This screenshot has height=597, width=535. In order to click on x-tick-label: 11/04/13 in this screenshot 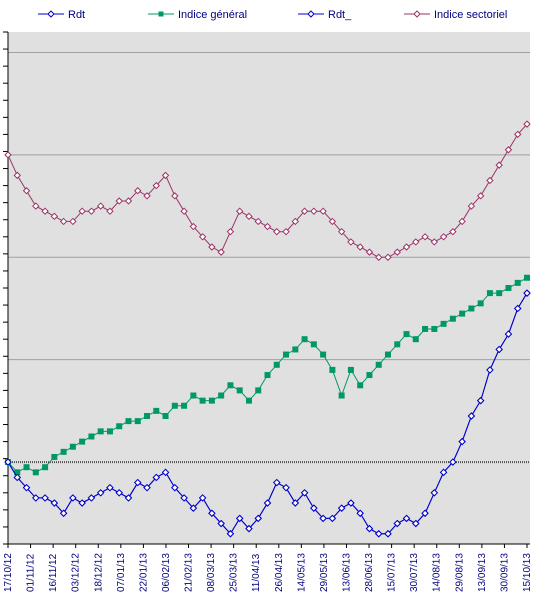, I will do `click(256, 572)`.